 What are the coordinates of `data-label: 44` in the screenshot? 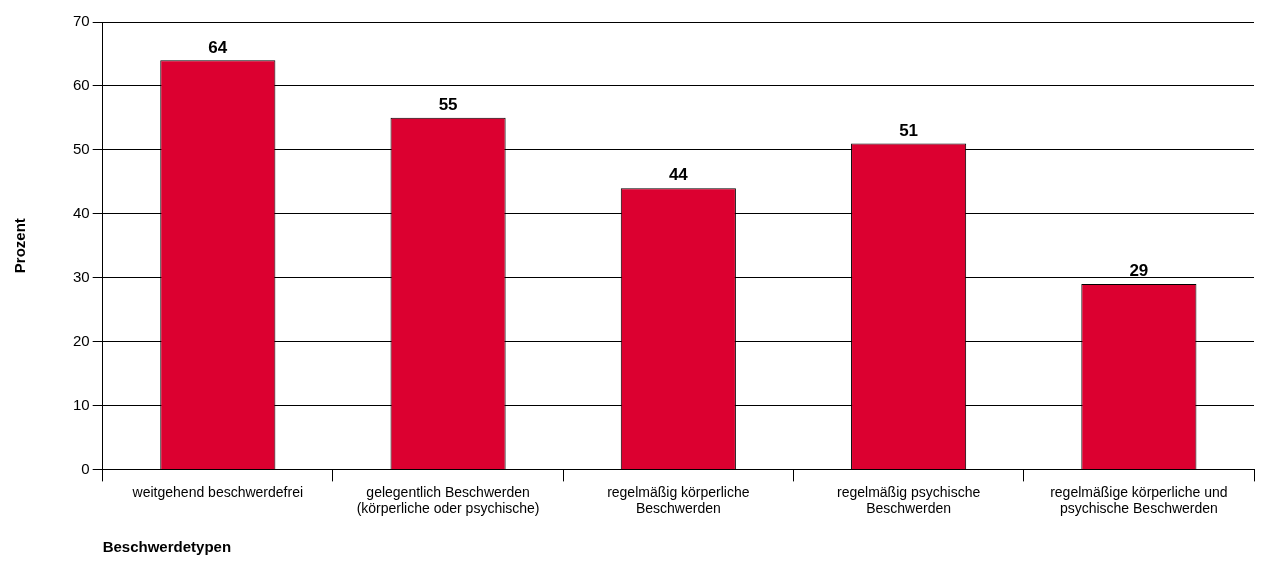 It's located at (678, 175).